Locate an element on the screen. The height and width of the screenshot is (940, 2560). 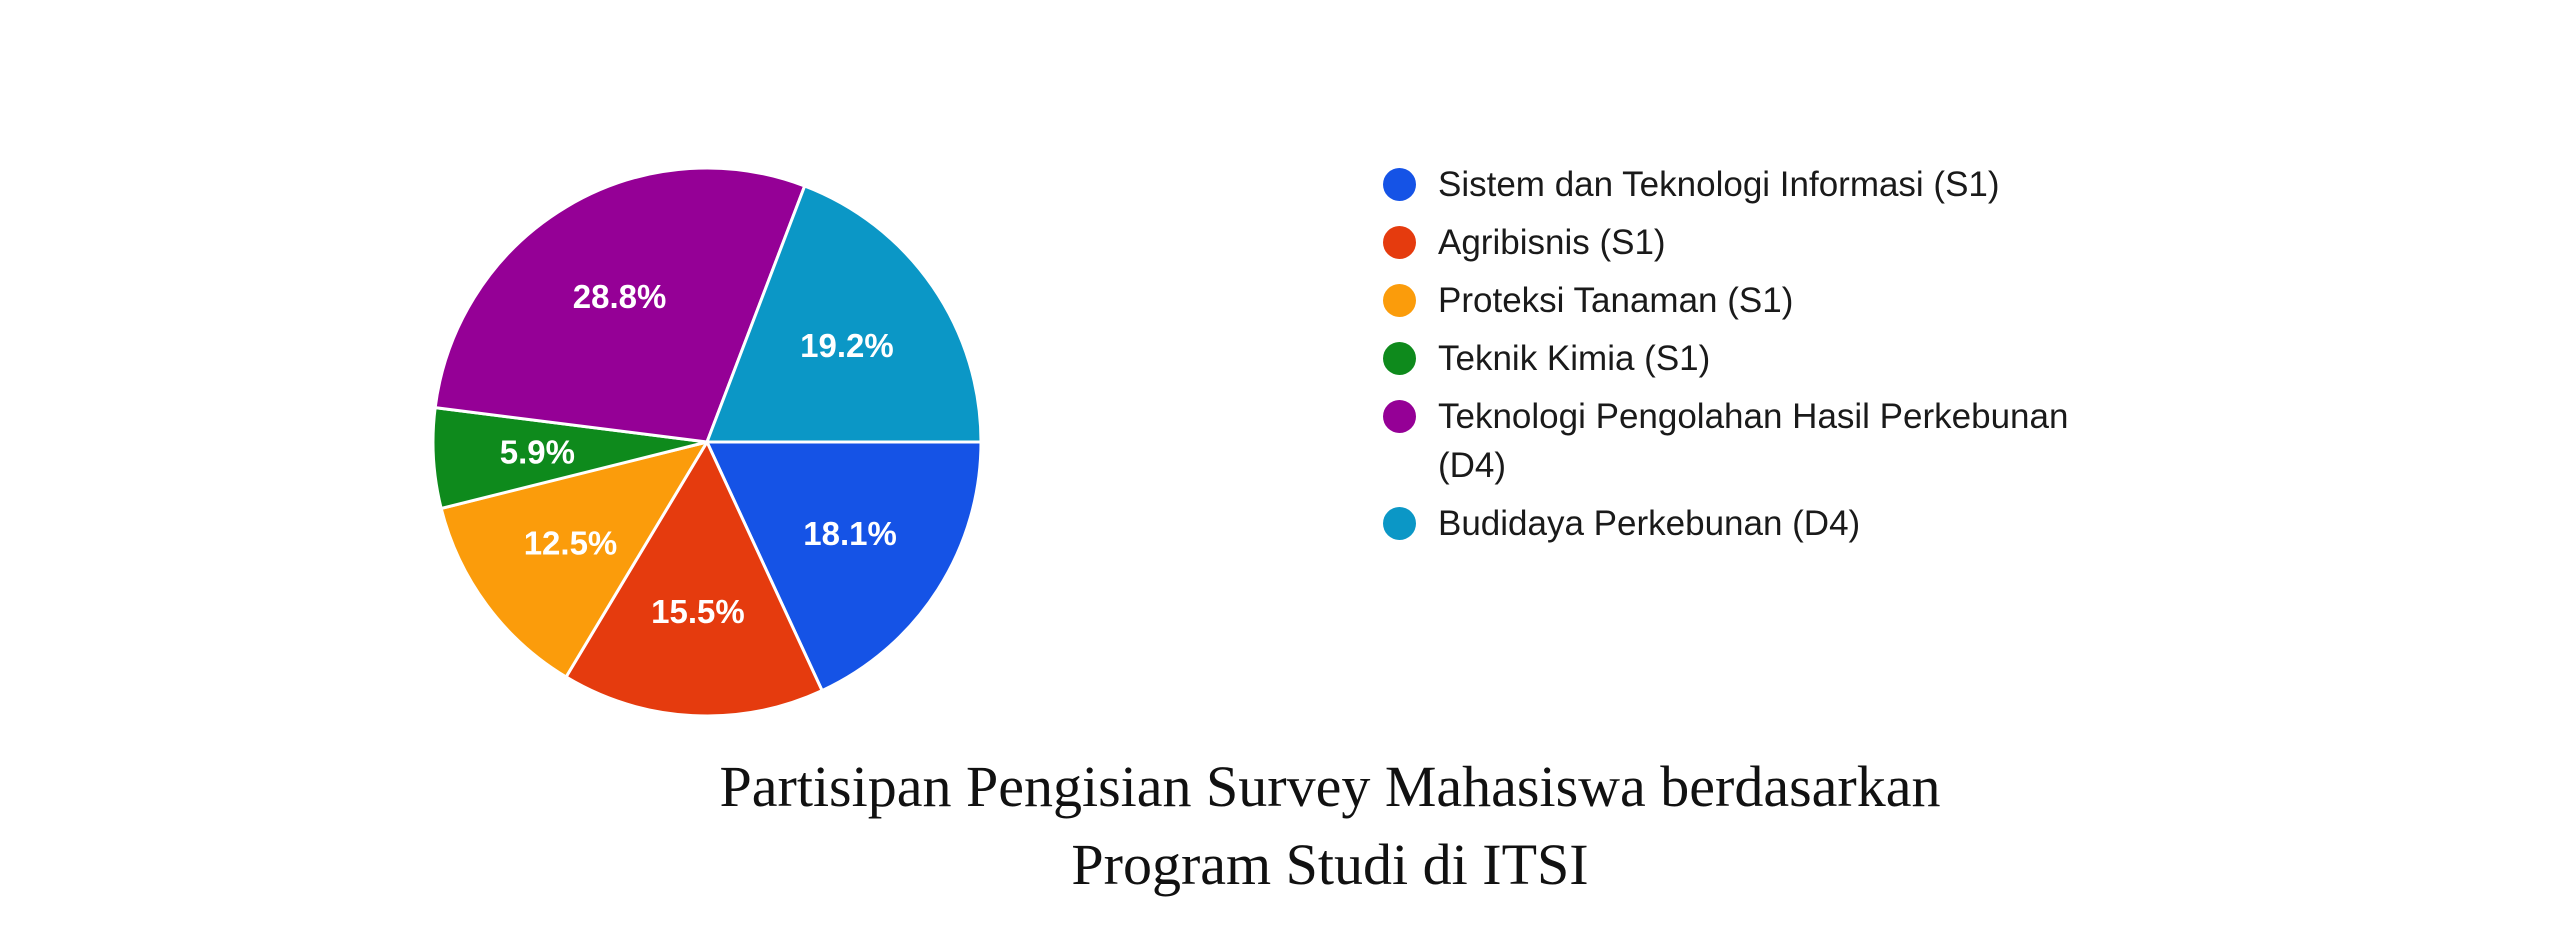
legend-item: Sistem dan Teknologi Informasi (S1) is located at coordinates (1763, 184).